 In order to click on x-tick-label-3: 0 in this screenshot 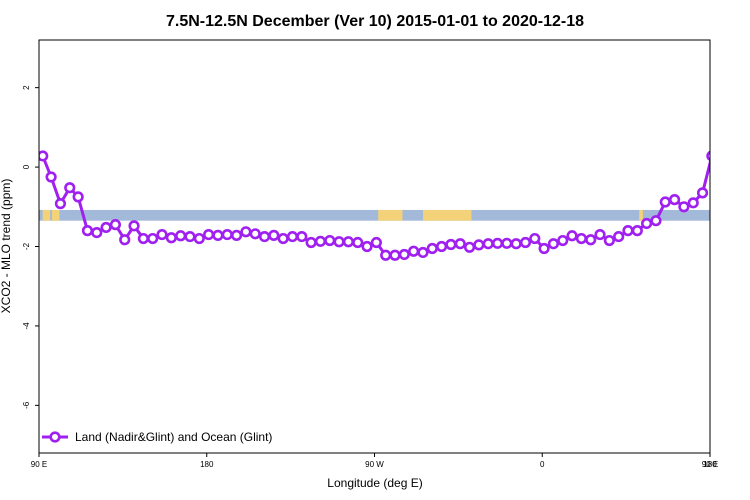, I will do `click(542, 464)`.